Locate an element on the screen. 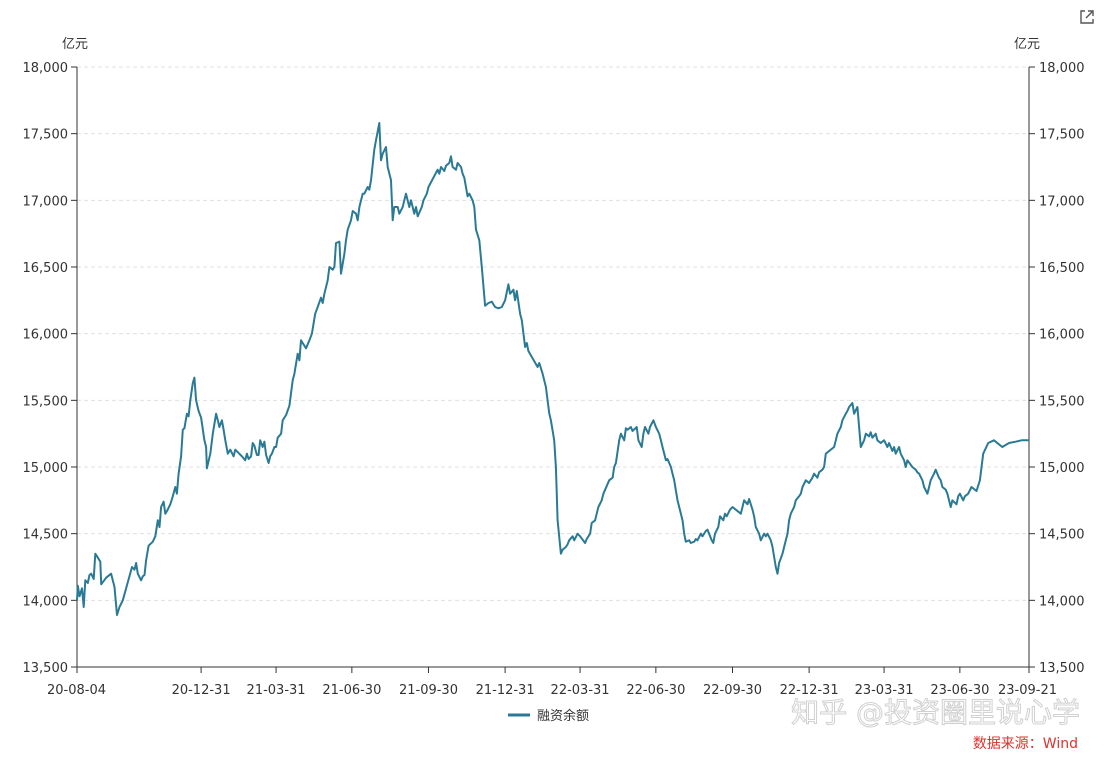 This screenshot has width=1109, height=759. y-axis-left-unit: 亿元 is located at coordinates (75, 44).